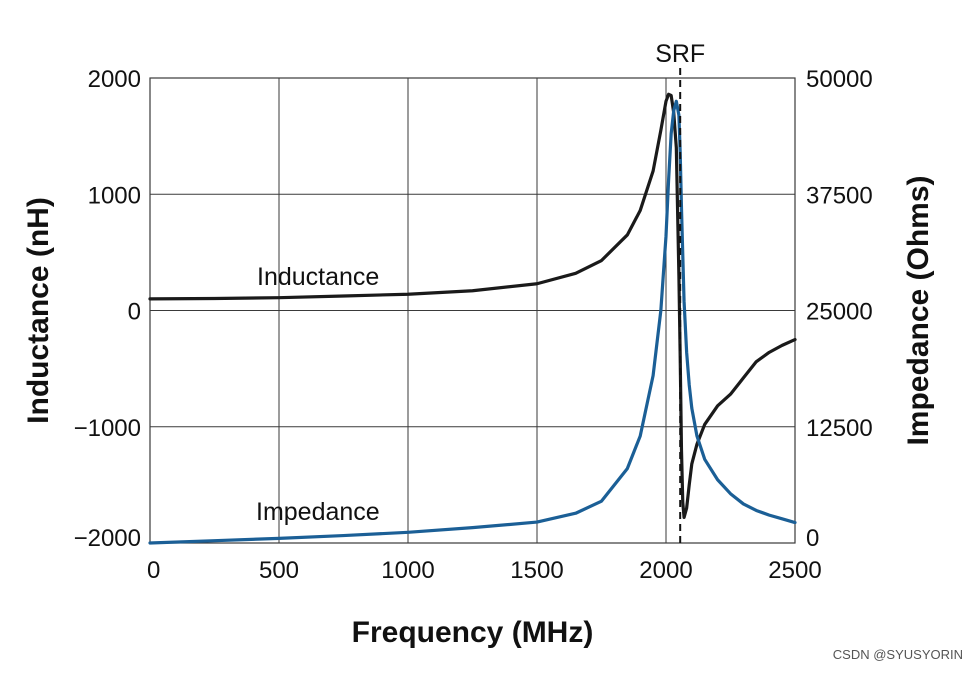 The width and height of the screenshot is (975, 674). I want to click on y-left-axis-title: Inductance (nH), so click(38, 310).